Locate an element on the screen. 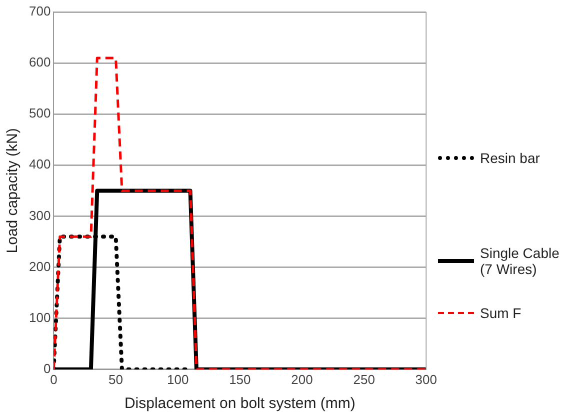 The width and height of the screenshot is (582, 417). y-tick-label: 600 is located at coordinates (39, 62).